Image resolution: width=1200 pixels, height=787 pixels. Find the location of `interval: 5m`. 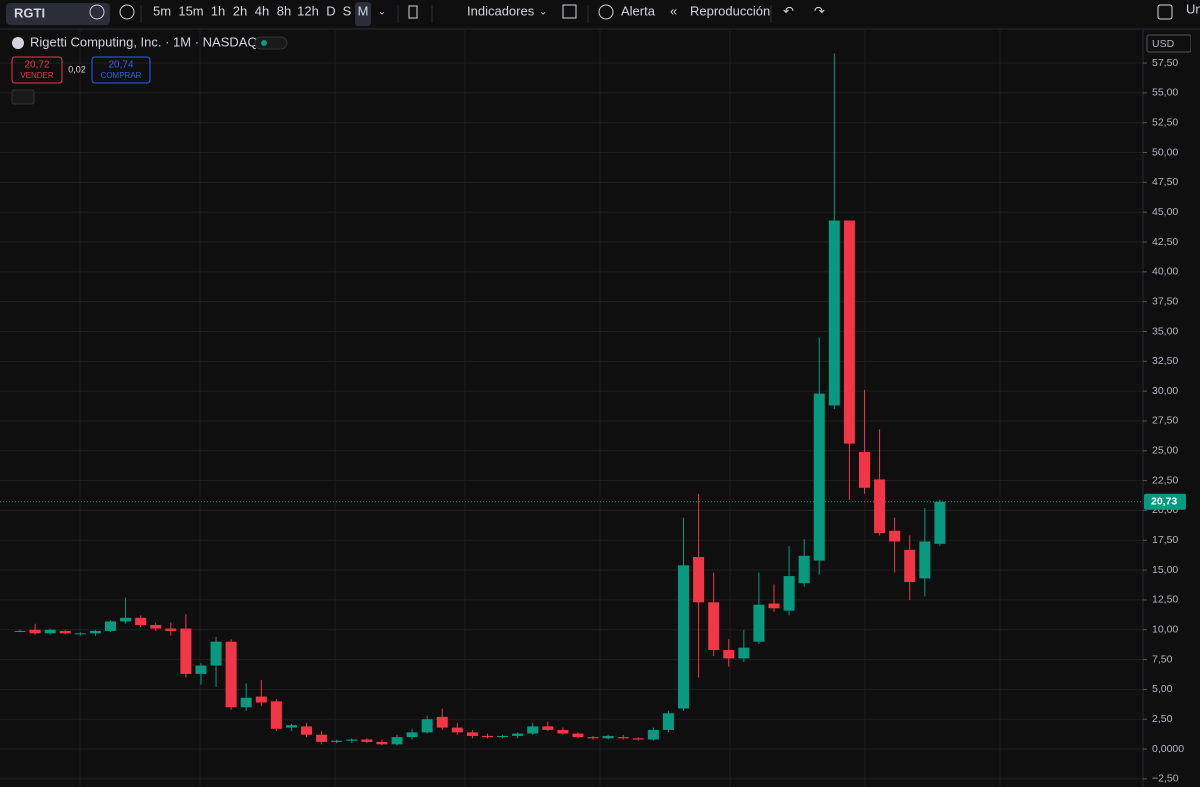

interval: 5m is located at coordinates (162, 10).